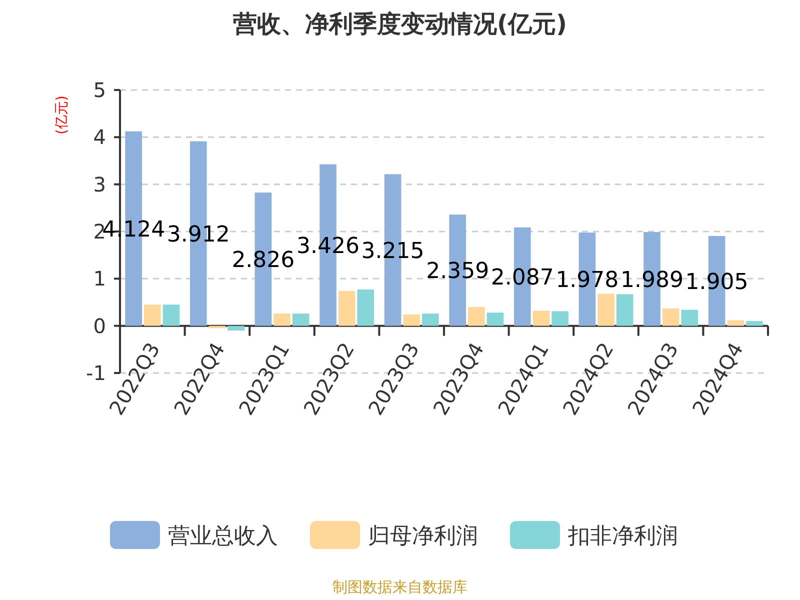 The image size is (800, 600). What do you see at coordinates (652, 280) in the screenshot?
I see `data-label: 1.989` at bounding box center [652, 280].